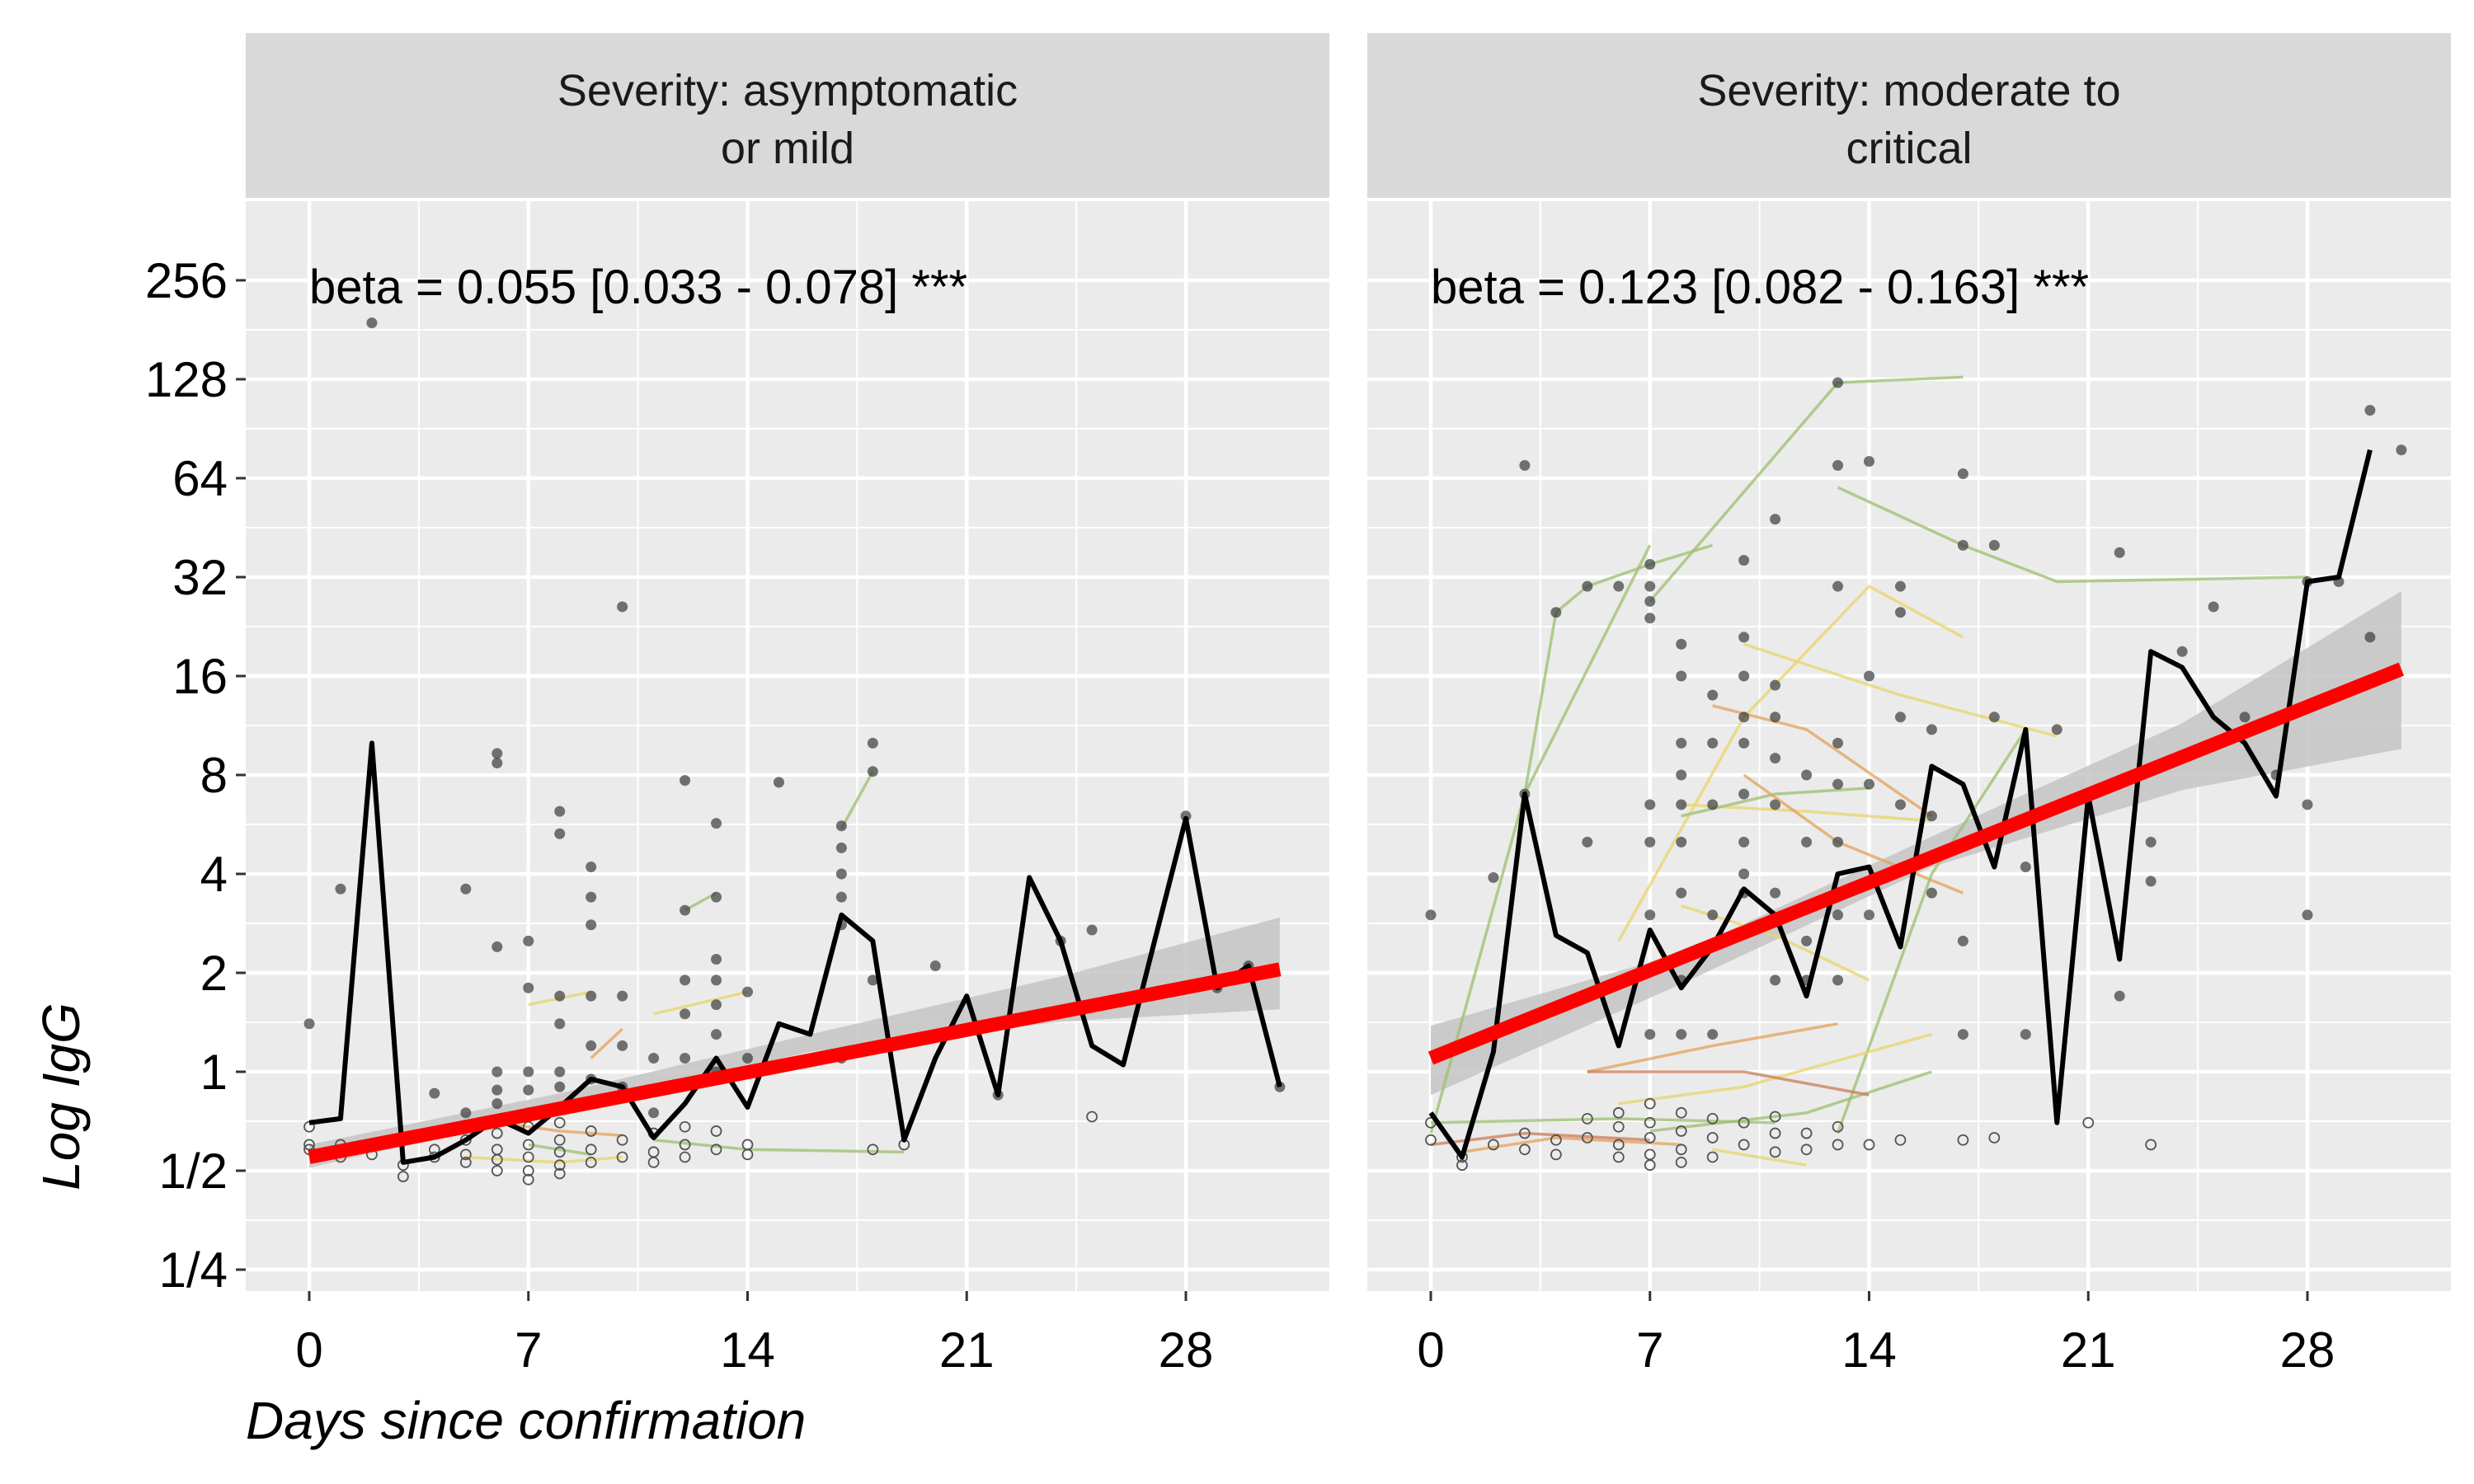 This screenshot has height=1484, width=2474. I want to click on x-tick-label: 28, so click(2307, 1350).